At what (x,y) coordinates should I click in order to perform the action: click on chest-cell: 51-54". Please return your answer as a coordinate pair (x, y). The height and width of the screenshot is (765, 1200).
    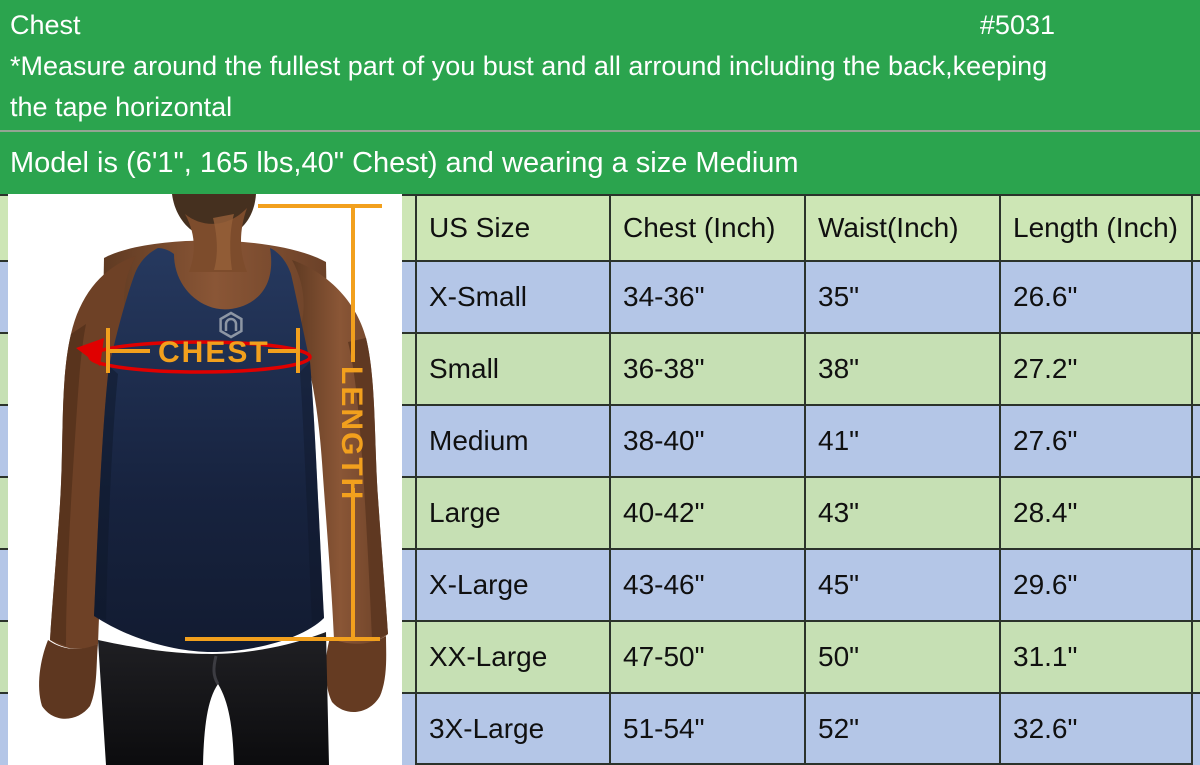
    Looking at the image, I should click on (706, 729).